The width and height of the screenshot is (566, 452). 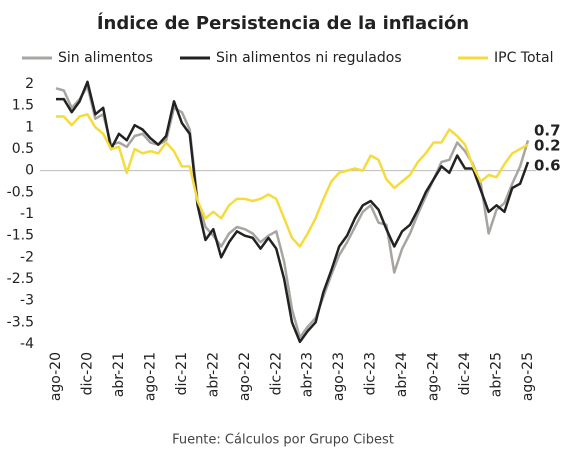 I want to click on x-tick-label: abr-23, so click(x=308, y=374).